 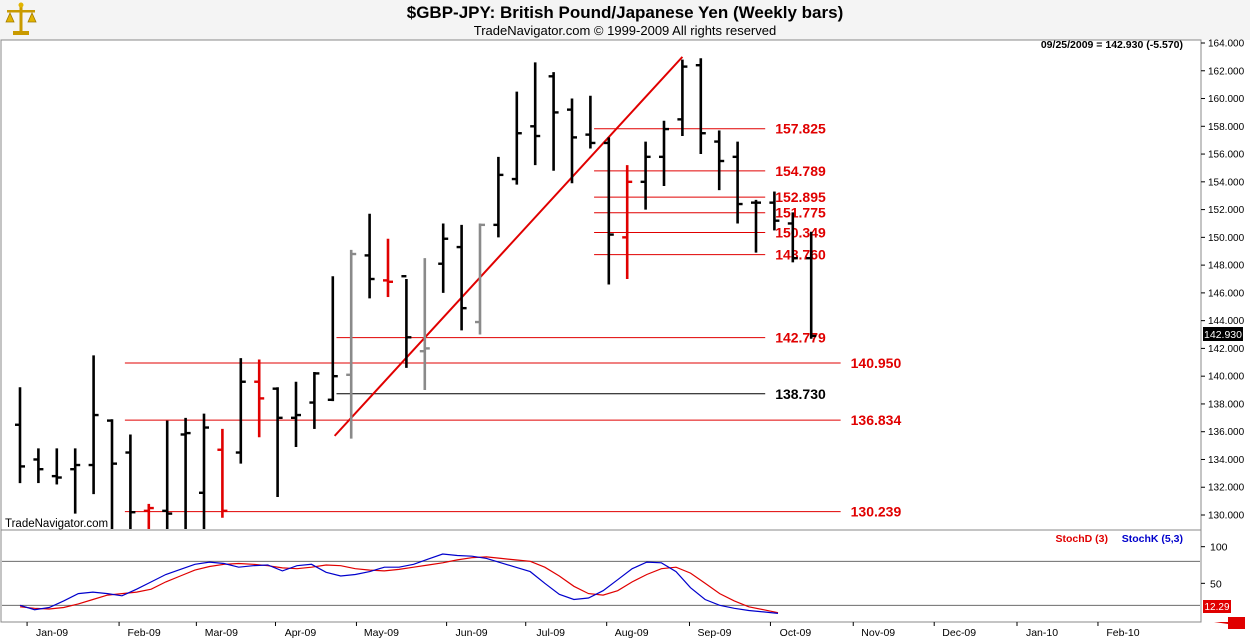 What do you see at coordinates (959, 633) in the screenshot?
I see `time-tick-label: Dec-09` at bounding box center [959, 633].